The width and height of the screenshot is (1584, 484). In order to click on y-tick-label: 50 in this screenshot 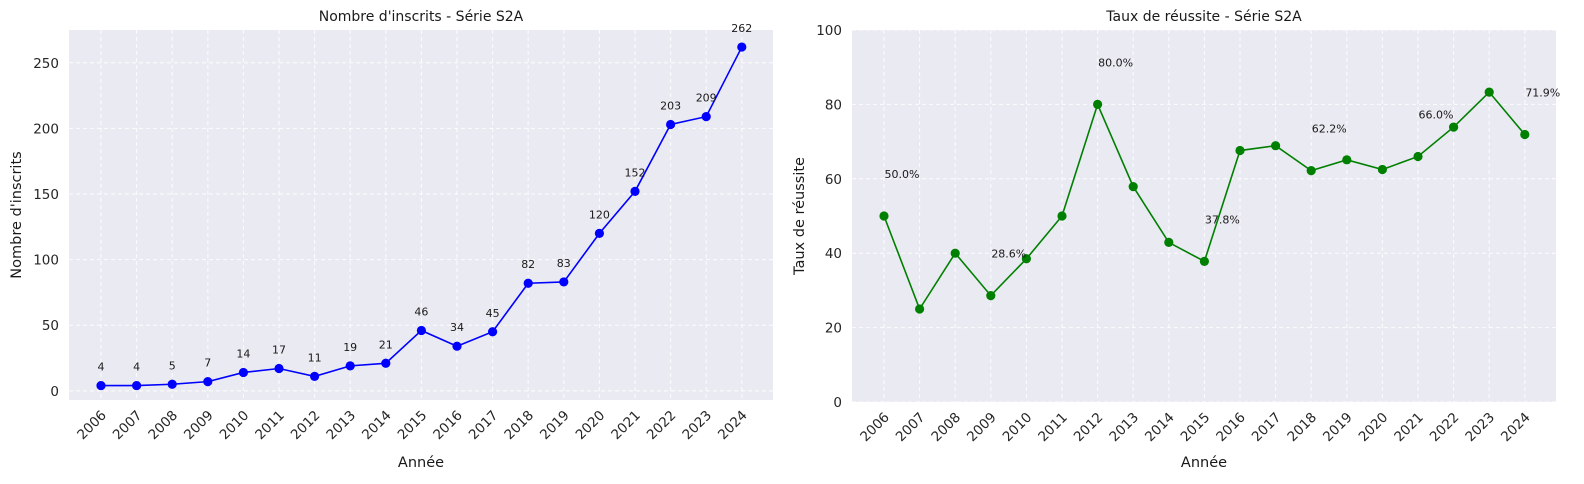, I will do `click(50, 326)`.